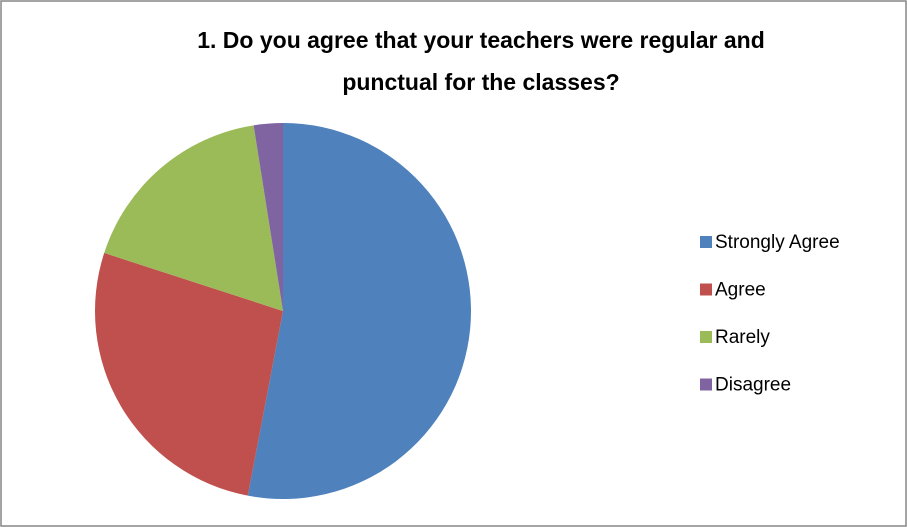  I want to click on legend-label: Disagree, so click(753, 385).